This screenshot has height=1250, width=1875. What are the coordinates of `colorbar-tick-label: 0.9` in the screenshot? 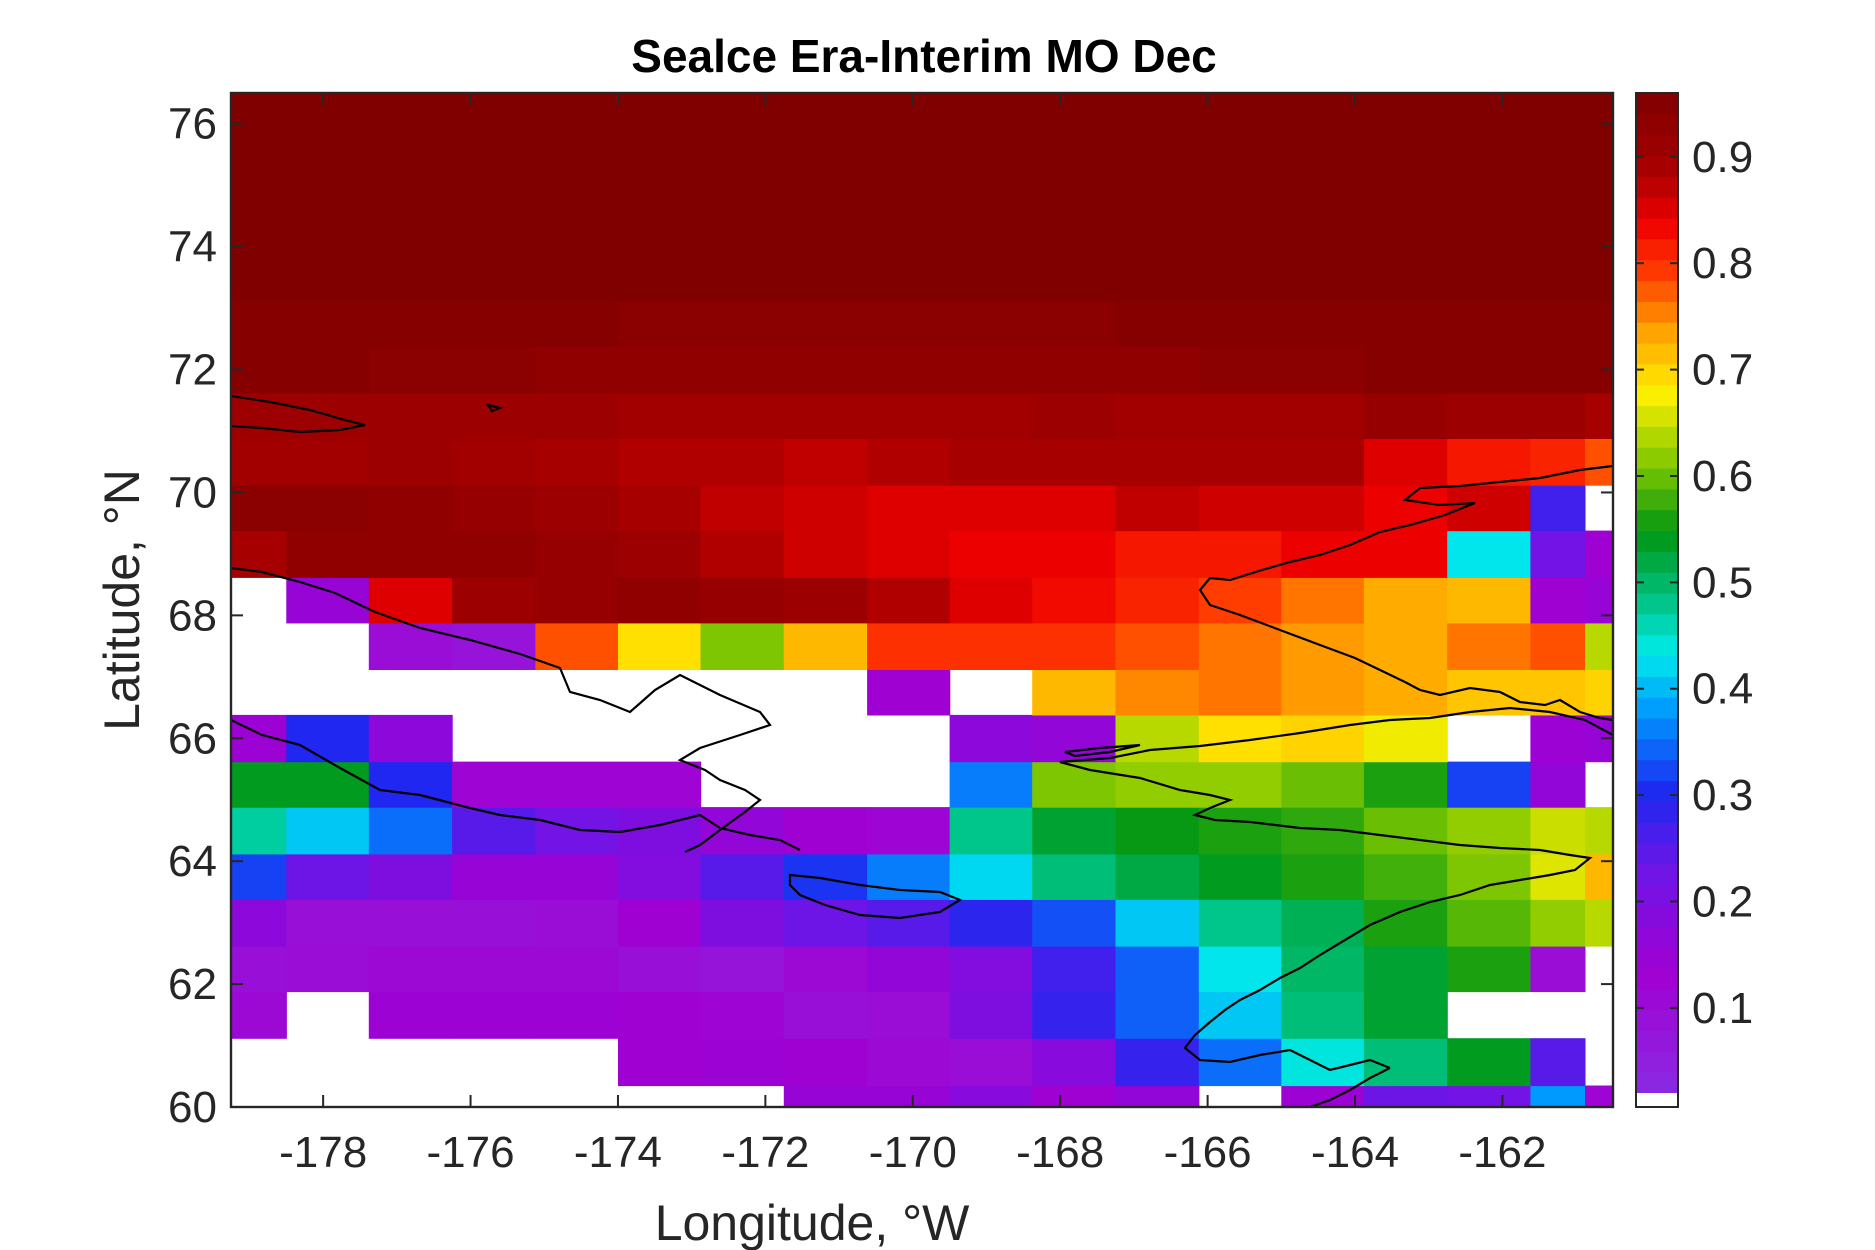 It's located at (1722, 157).